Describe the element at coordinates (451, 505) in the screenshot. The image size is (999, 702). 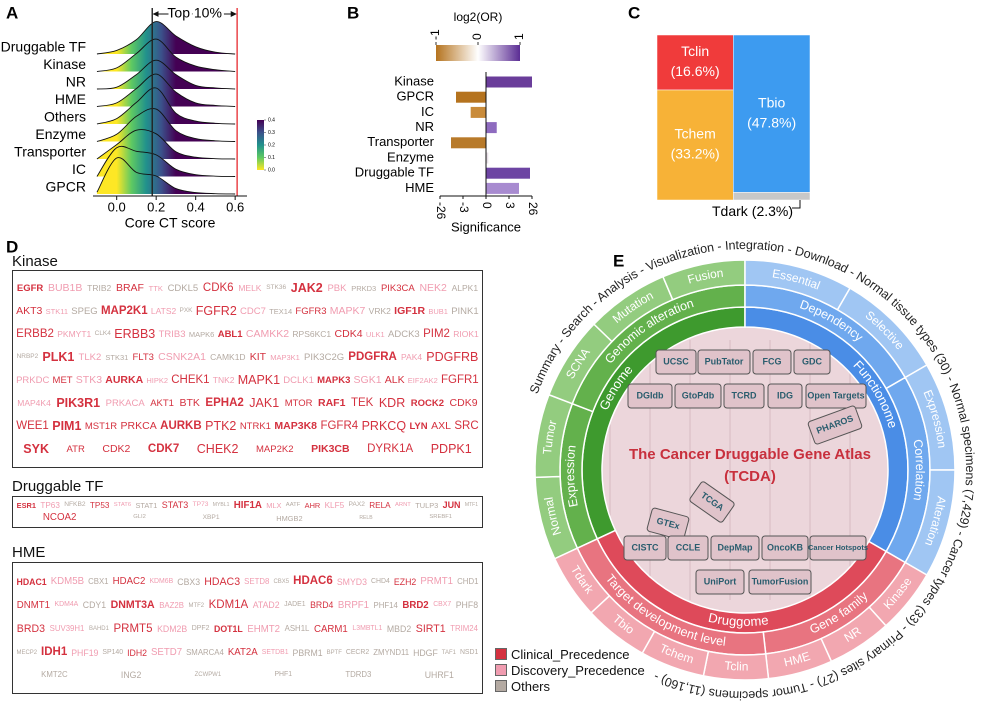
I see `word: JUN` at that location.